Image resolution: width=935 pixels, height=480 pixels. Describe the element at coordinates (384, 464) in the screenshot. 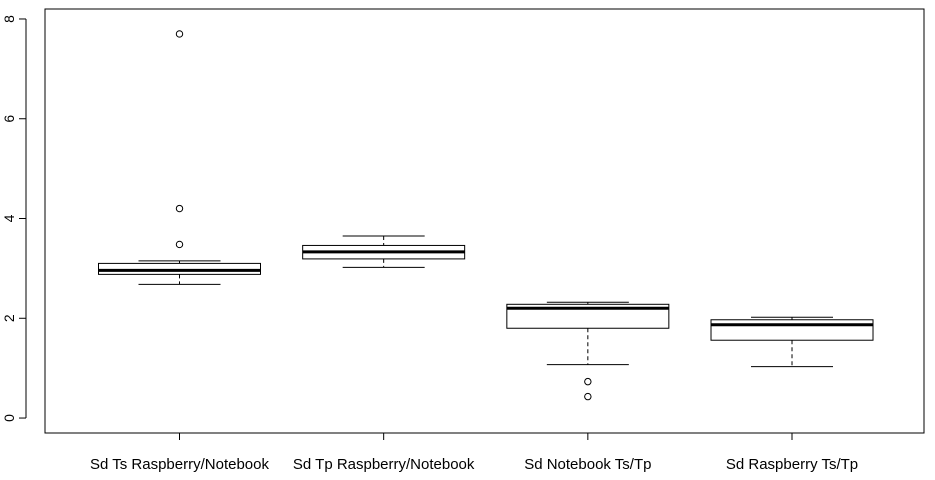

I see `x-category-label: Sd Tp Raspberry/Notebook` at that location.